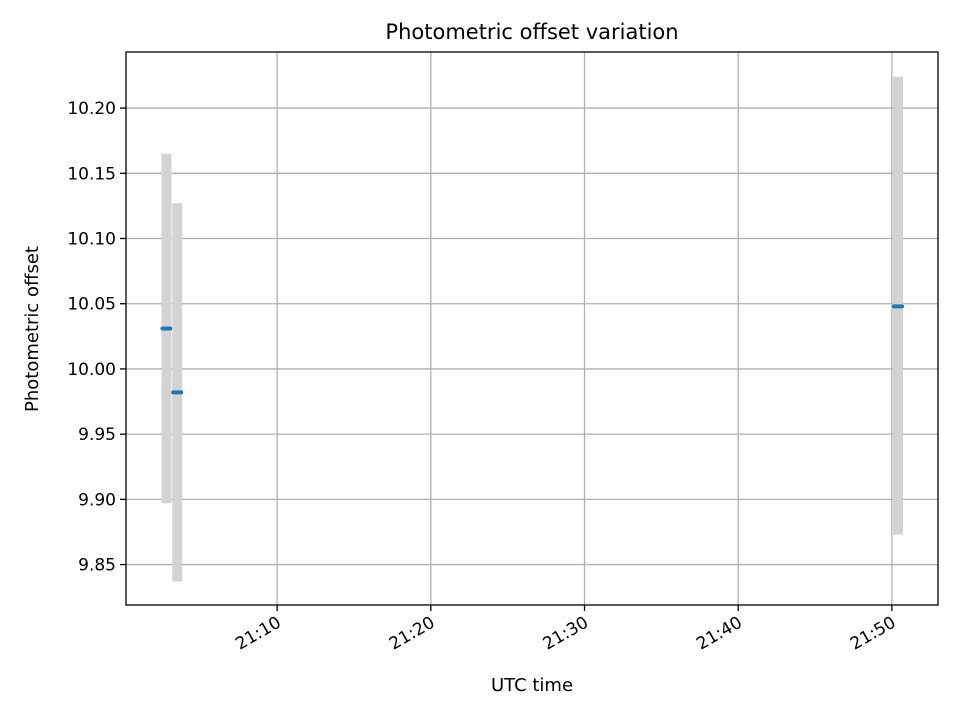 This screenshot has width=960, height=720. I want to click on chart-title: Photometric offset variation, so click(531, 32).